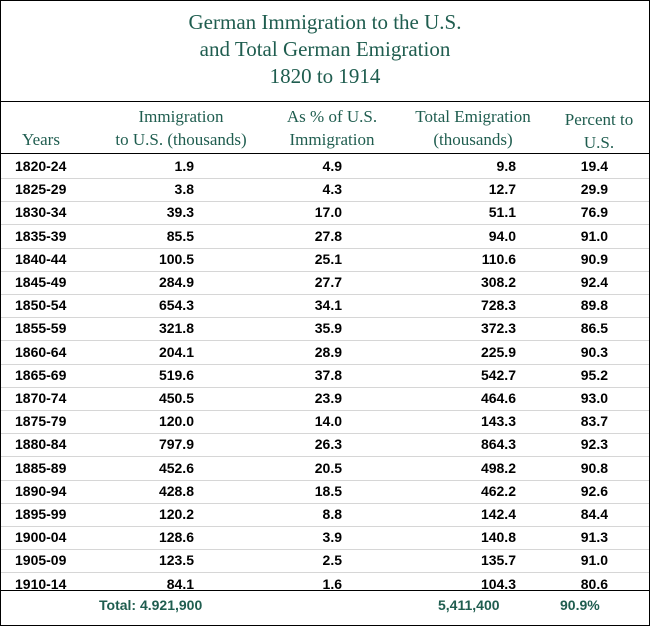  I want to click on cell-total-emigration: 864.3, so click(498, 444).